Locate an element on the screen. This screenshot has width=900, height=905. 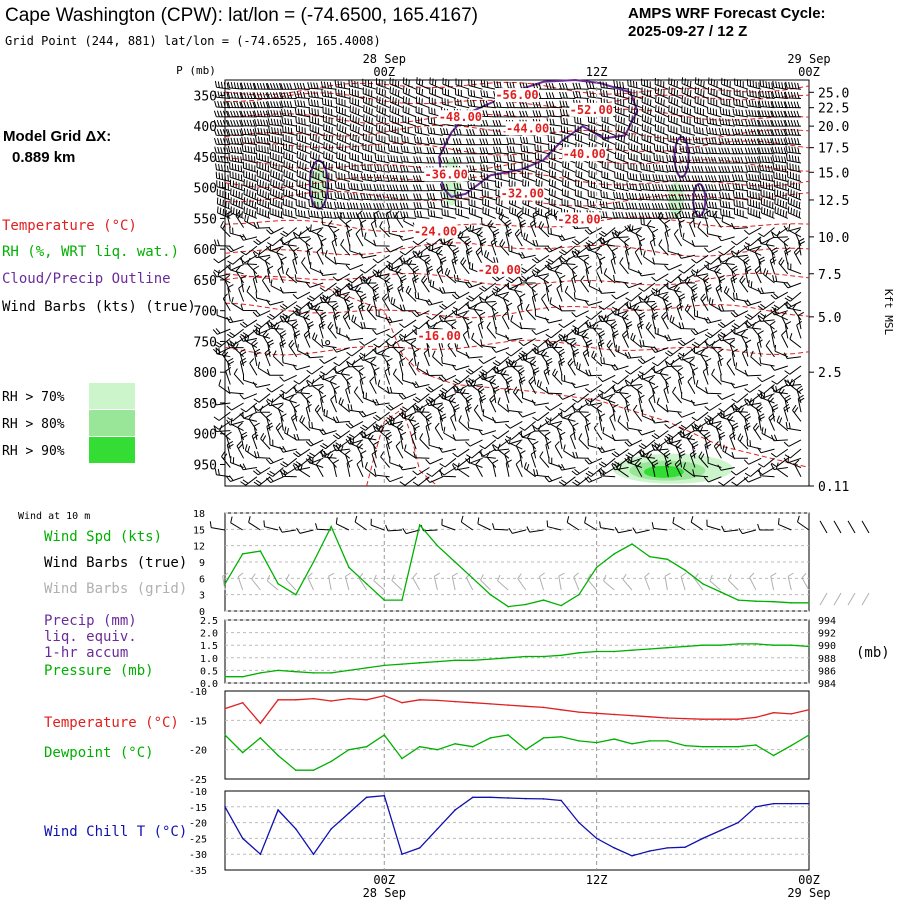
temperature-contour-line is located at coordinates (517, 164).